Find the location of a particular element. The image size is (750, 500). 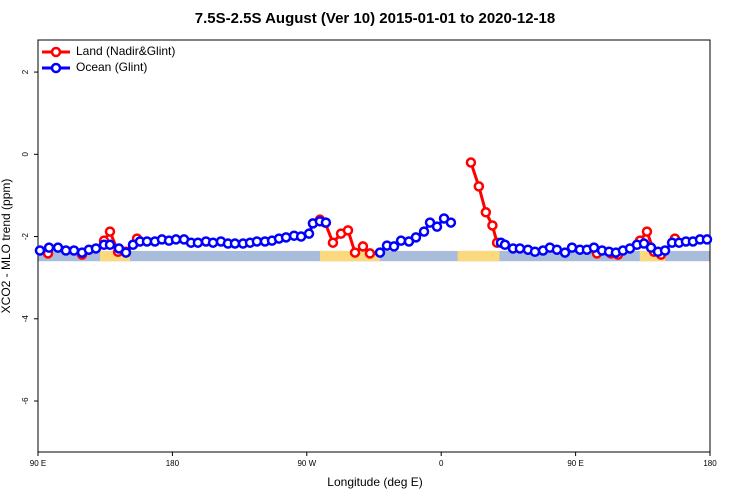

x-tick-label: 90 W is located at coordinates (306, 463).